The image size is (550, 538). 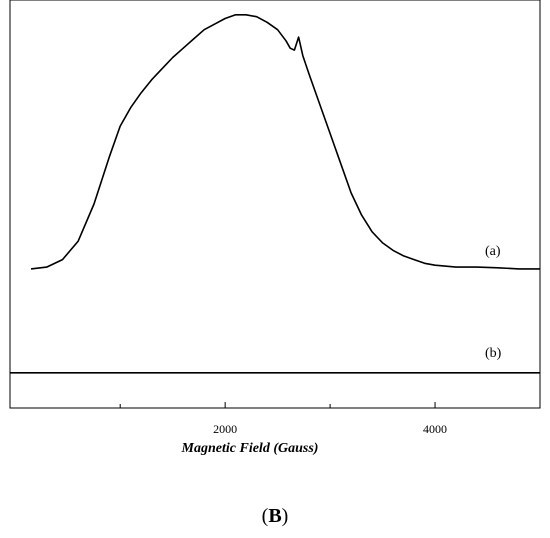 What do you see at coordinates (493, 251) in the screenshot?
I see `curve-label-a: (a)` at bounding box center [493, 251].